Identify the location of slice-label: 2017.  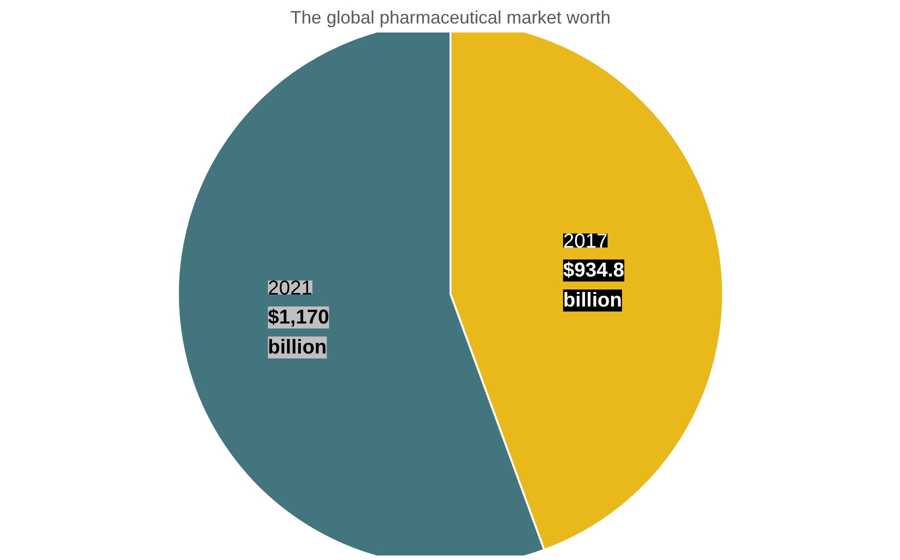
(585, 241).